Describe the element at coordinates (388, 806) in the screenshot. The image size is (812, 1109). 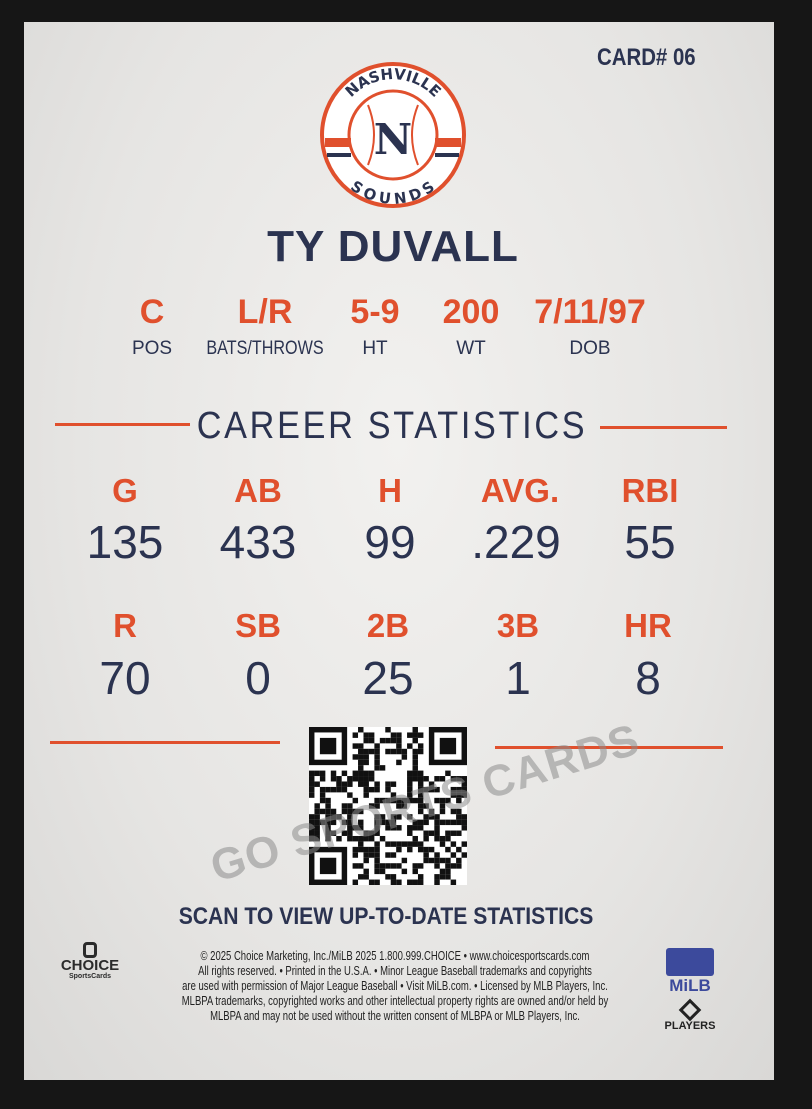
I see `qr-code` at that location.